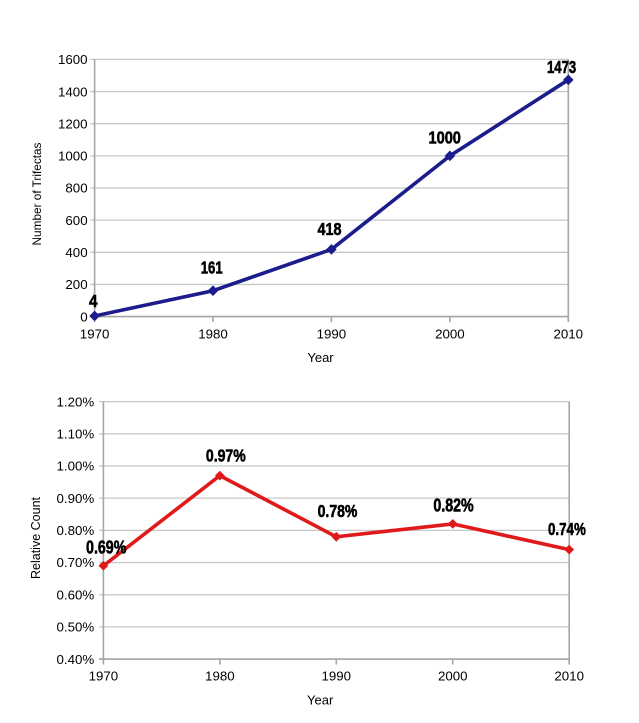 Image resolution: width=639 pixels, height=723 pixels. Describe the element at coordinates (75, 466) in the screenshot. I see `svg-text: 1.00%` at that location.